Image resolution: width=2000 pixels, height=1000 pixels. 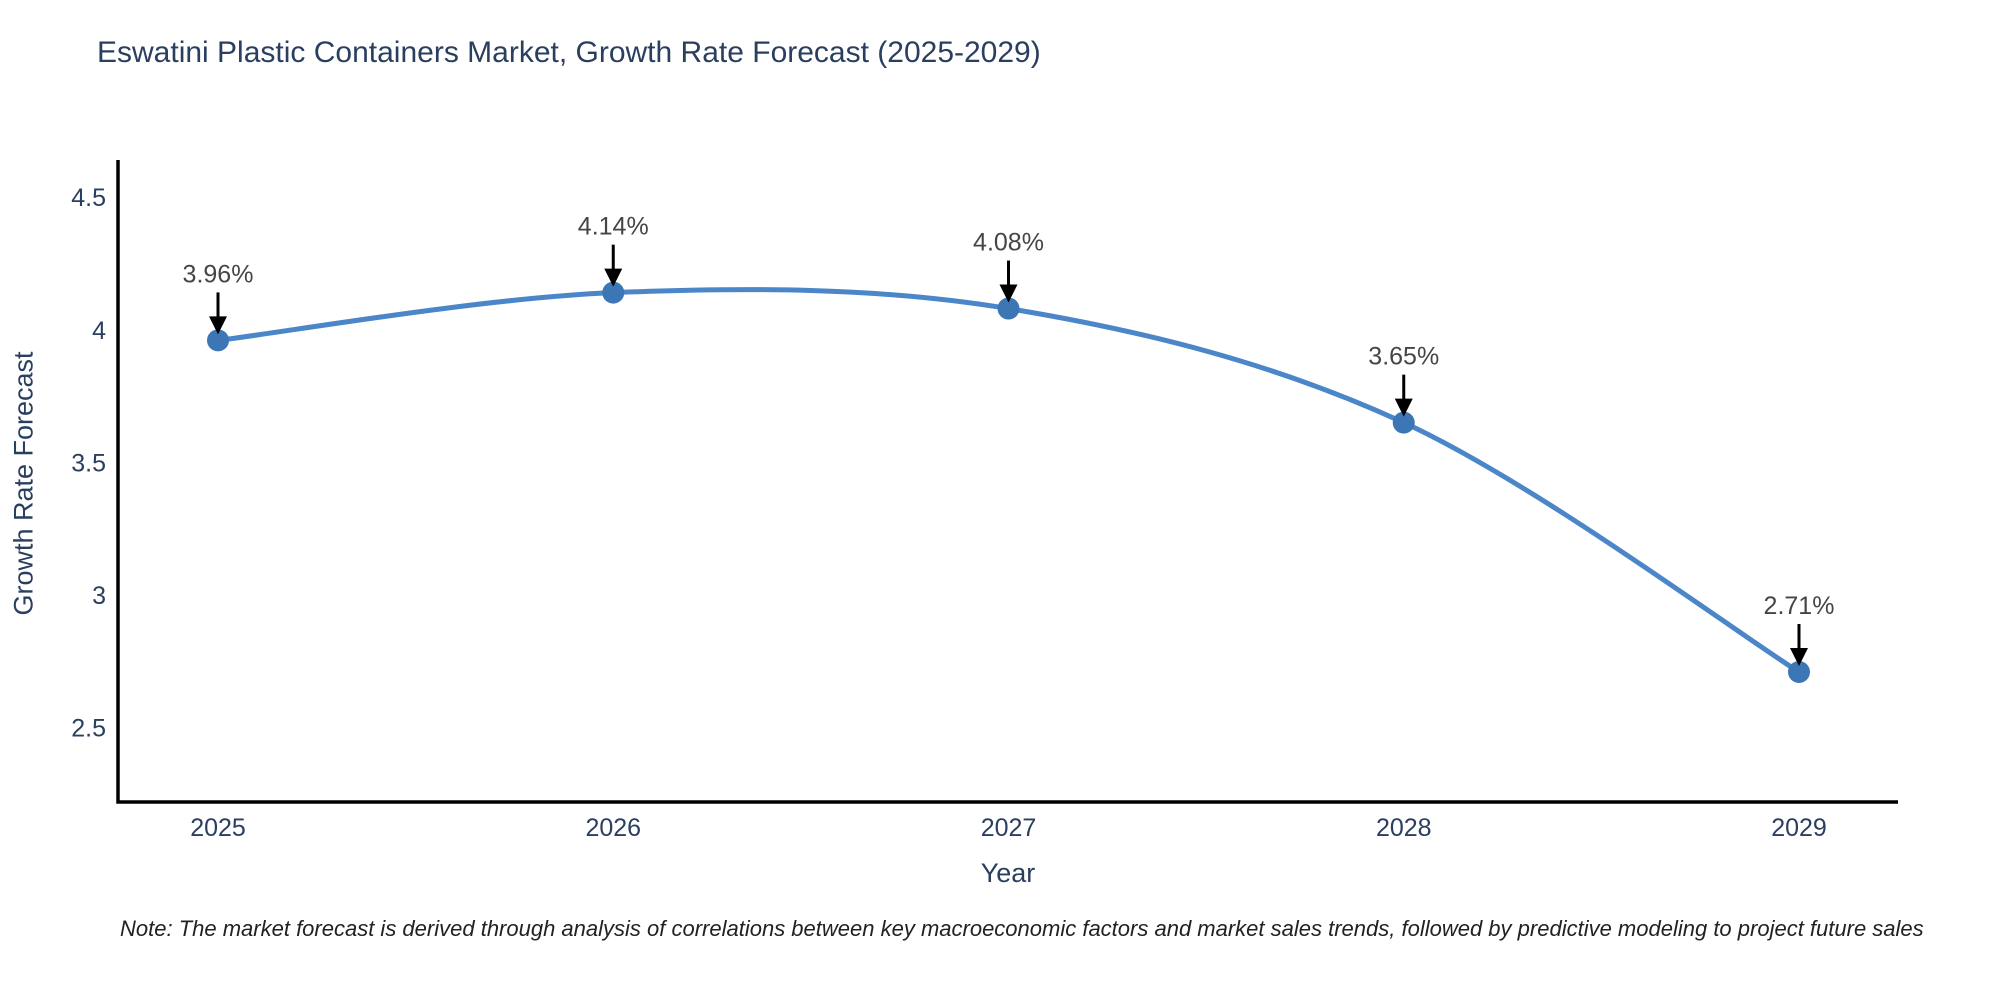 I want to click on x-tick-label: 2029, so click(x=1799, y=828).